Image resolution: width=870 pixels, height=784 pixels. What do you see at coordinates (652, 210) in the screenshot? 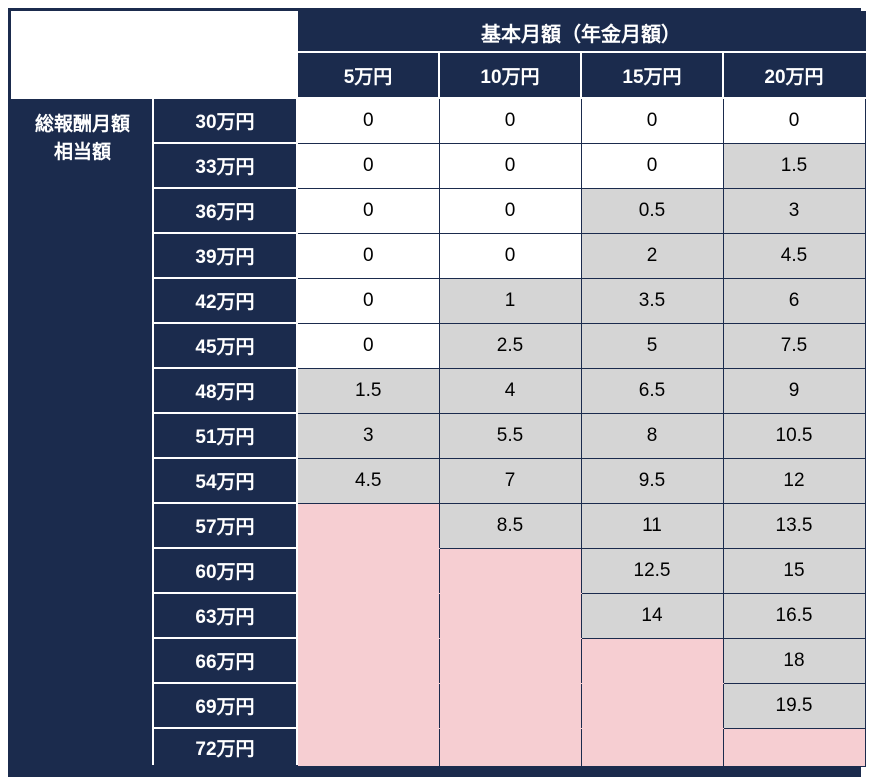
I see `data-cell: 0.5` at bounding box center [652, 210].